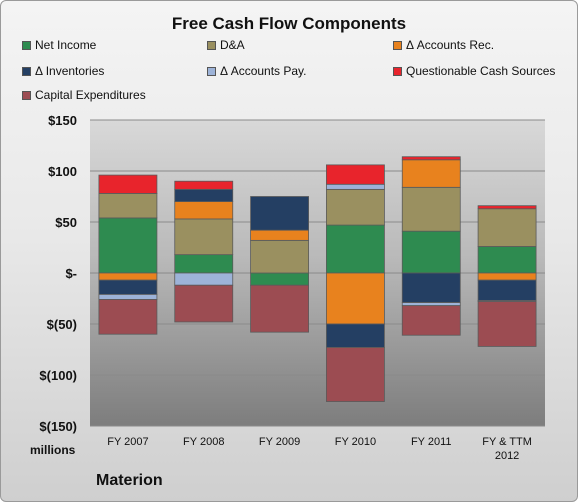 The image size is (578, 502). Describe the element at coordinates (62, 120) in the screenshot. I see `y-tick-label: $150` at that location.